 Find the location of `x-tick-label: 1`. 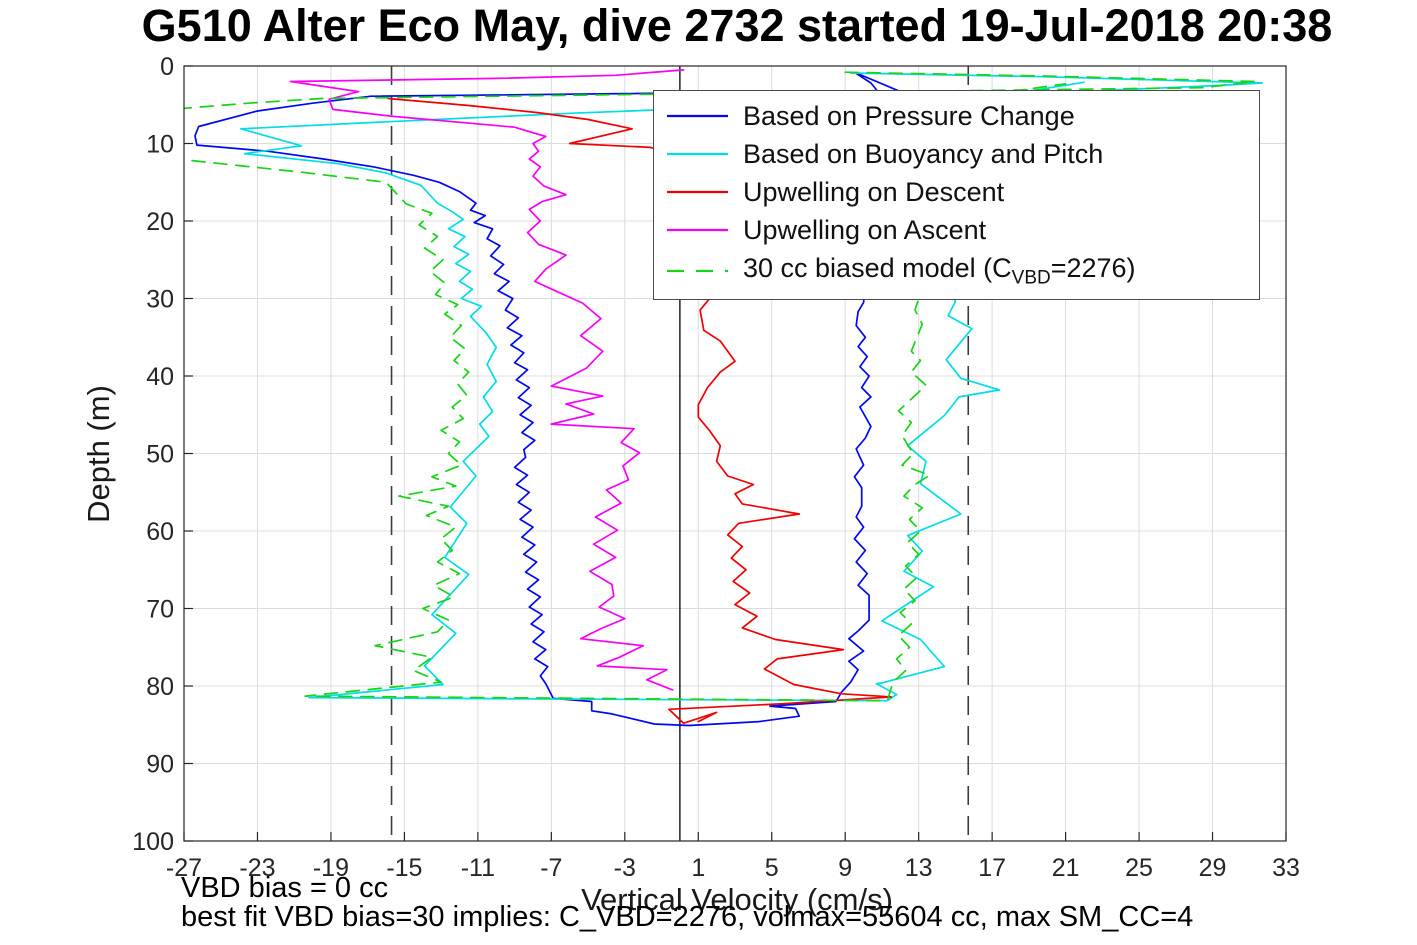

x-tick-label: 1 is located at coordinates (698, 868).